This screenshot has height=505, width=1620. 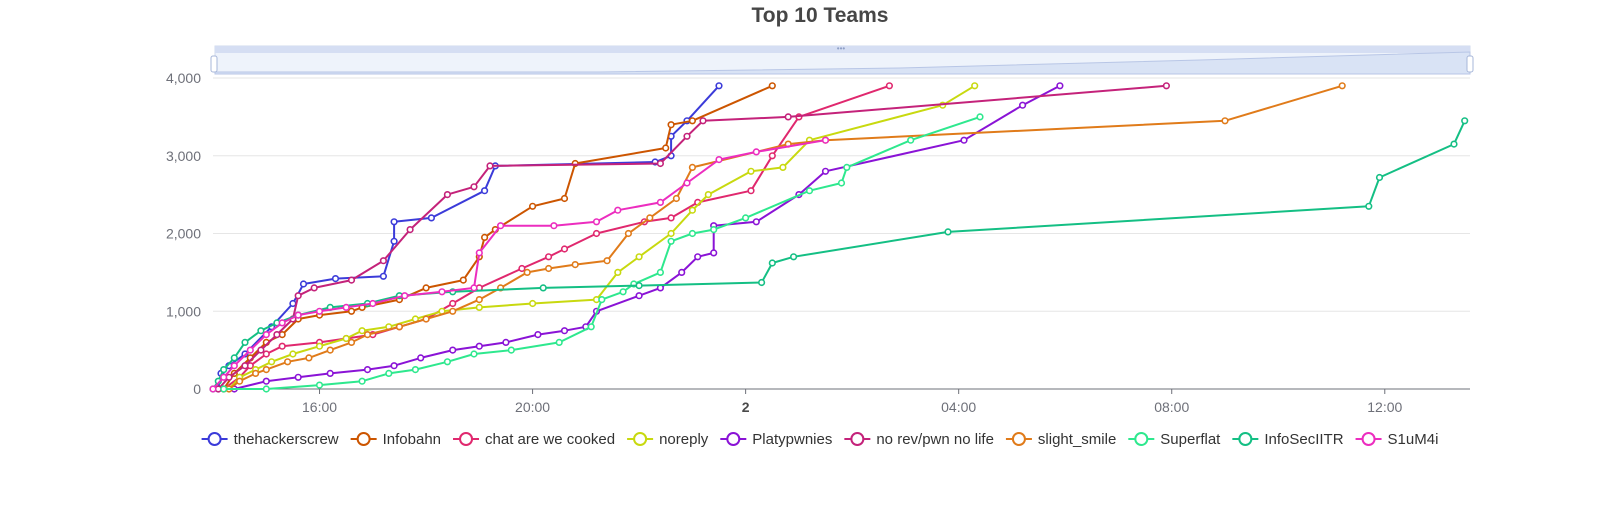 I want to click on data-zoom-slider: •••, so click(x=842, y=59).